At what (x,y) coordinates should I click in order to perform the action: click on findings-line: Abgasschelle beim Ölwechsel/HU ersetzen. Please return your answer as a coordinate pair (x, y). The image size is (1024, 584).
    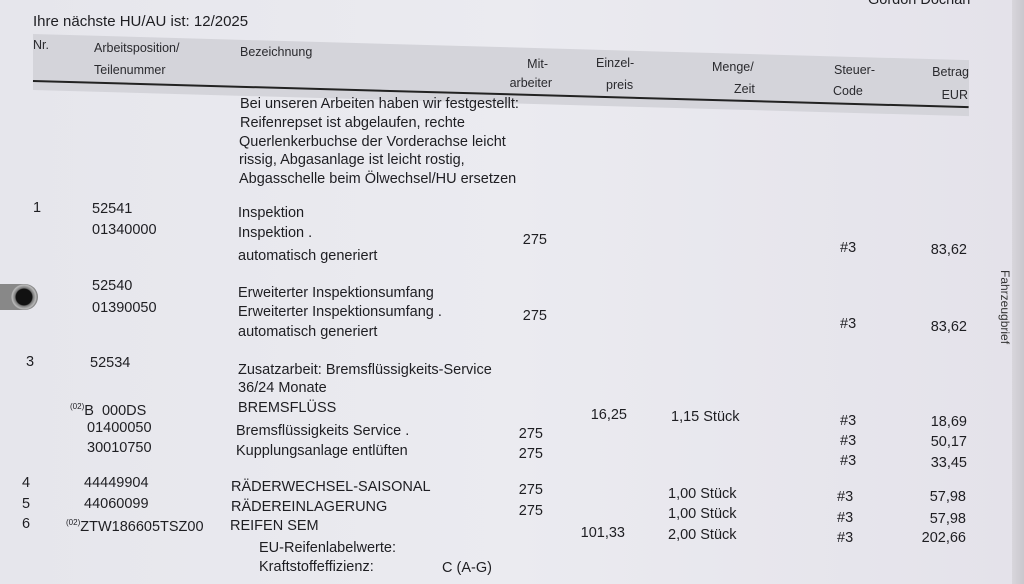
    Looking at the image, I should click on (378, 179).